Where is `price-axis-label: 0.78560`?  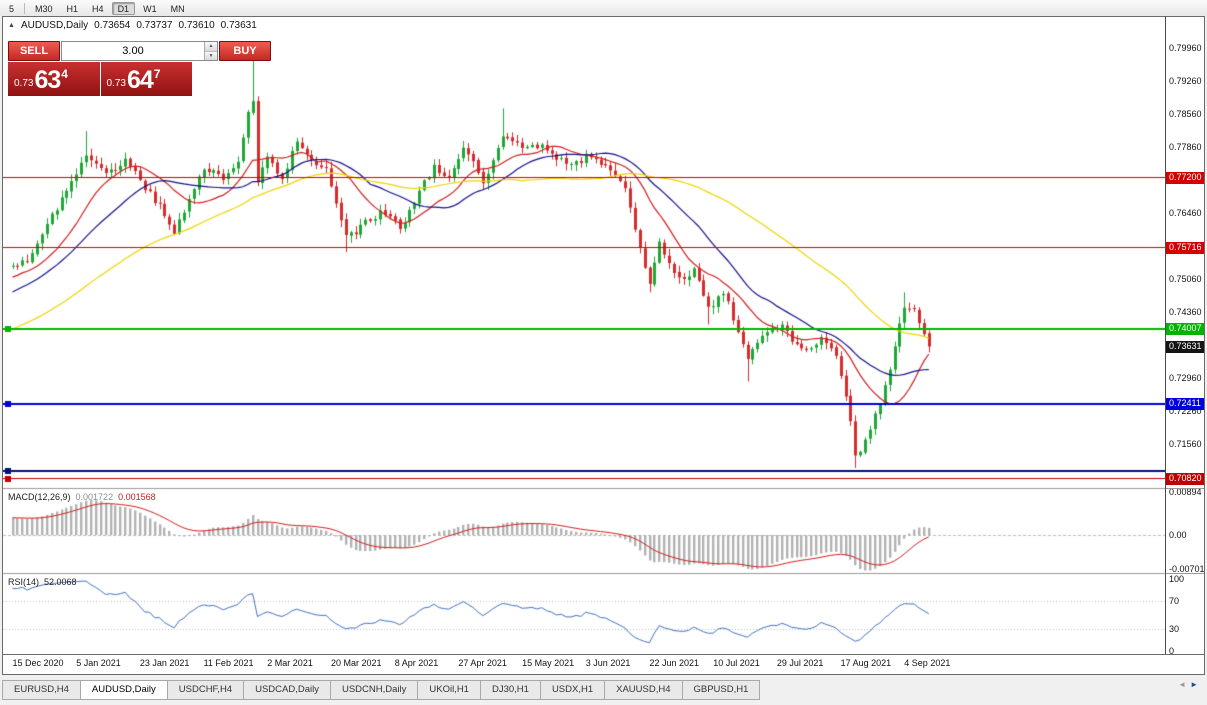
price-axis-label: 0.78560 is located at coordinates (1185, 114).